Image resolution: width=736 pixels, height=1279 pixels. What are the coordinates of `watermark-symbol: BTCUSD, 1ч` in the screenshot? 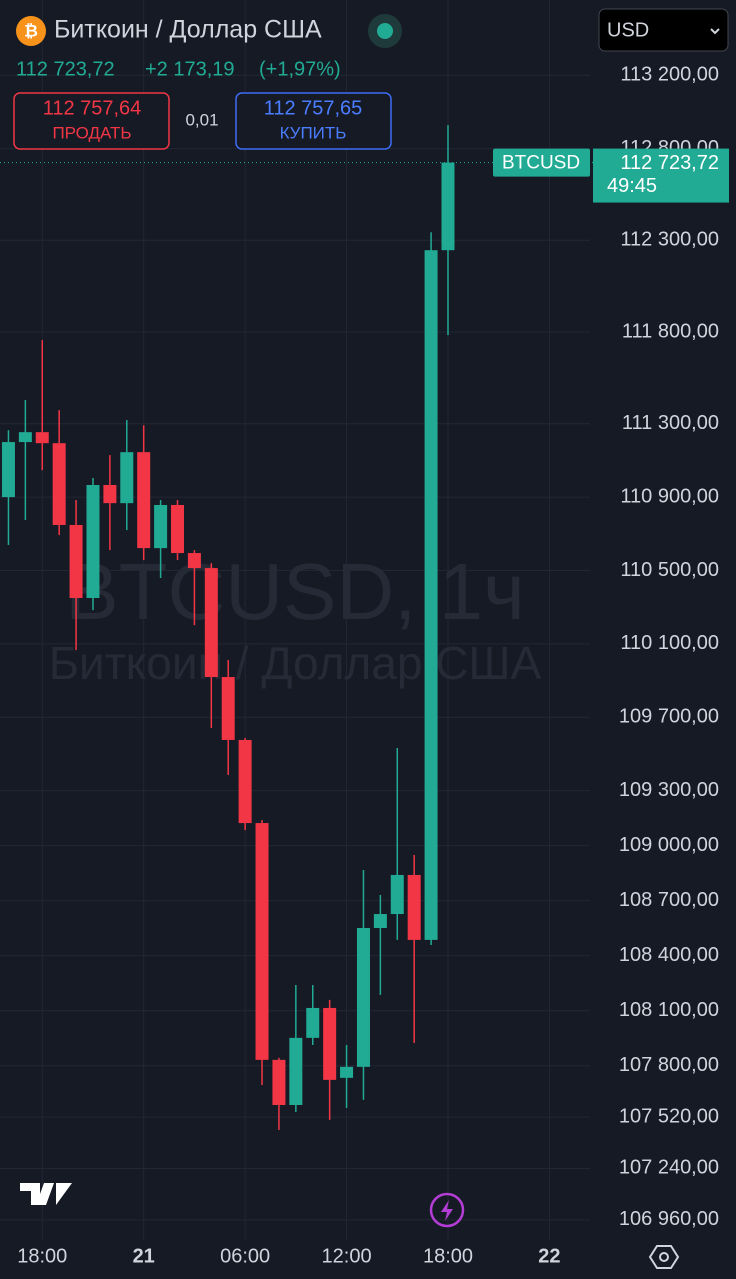 It's located at (295, 591).